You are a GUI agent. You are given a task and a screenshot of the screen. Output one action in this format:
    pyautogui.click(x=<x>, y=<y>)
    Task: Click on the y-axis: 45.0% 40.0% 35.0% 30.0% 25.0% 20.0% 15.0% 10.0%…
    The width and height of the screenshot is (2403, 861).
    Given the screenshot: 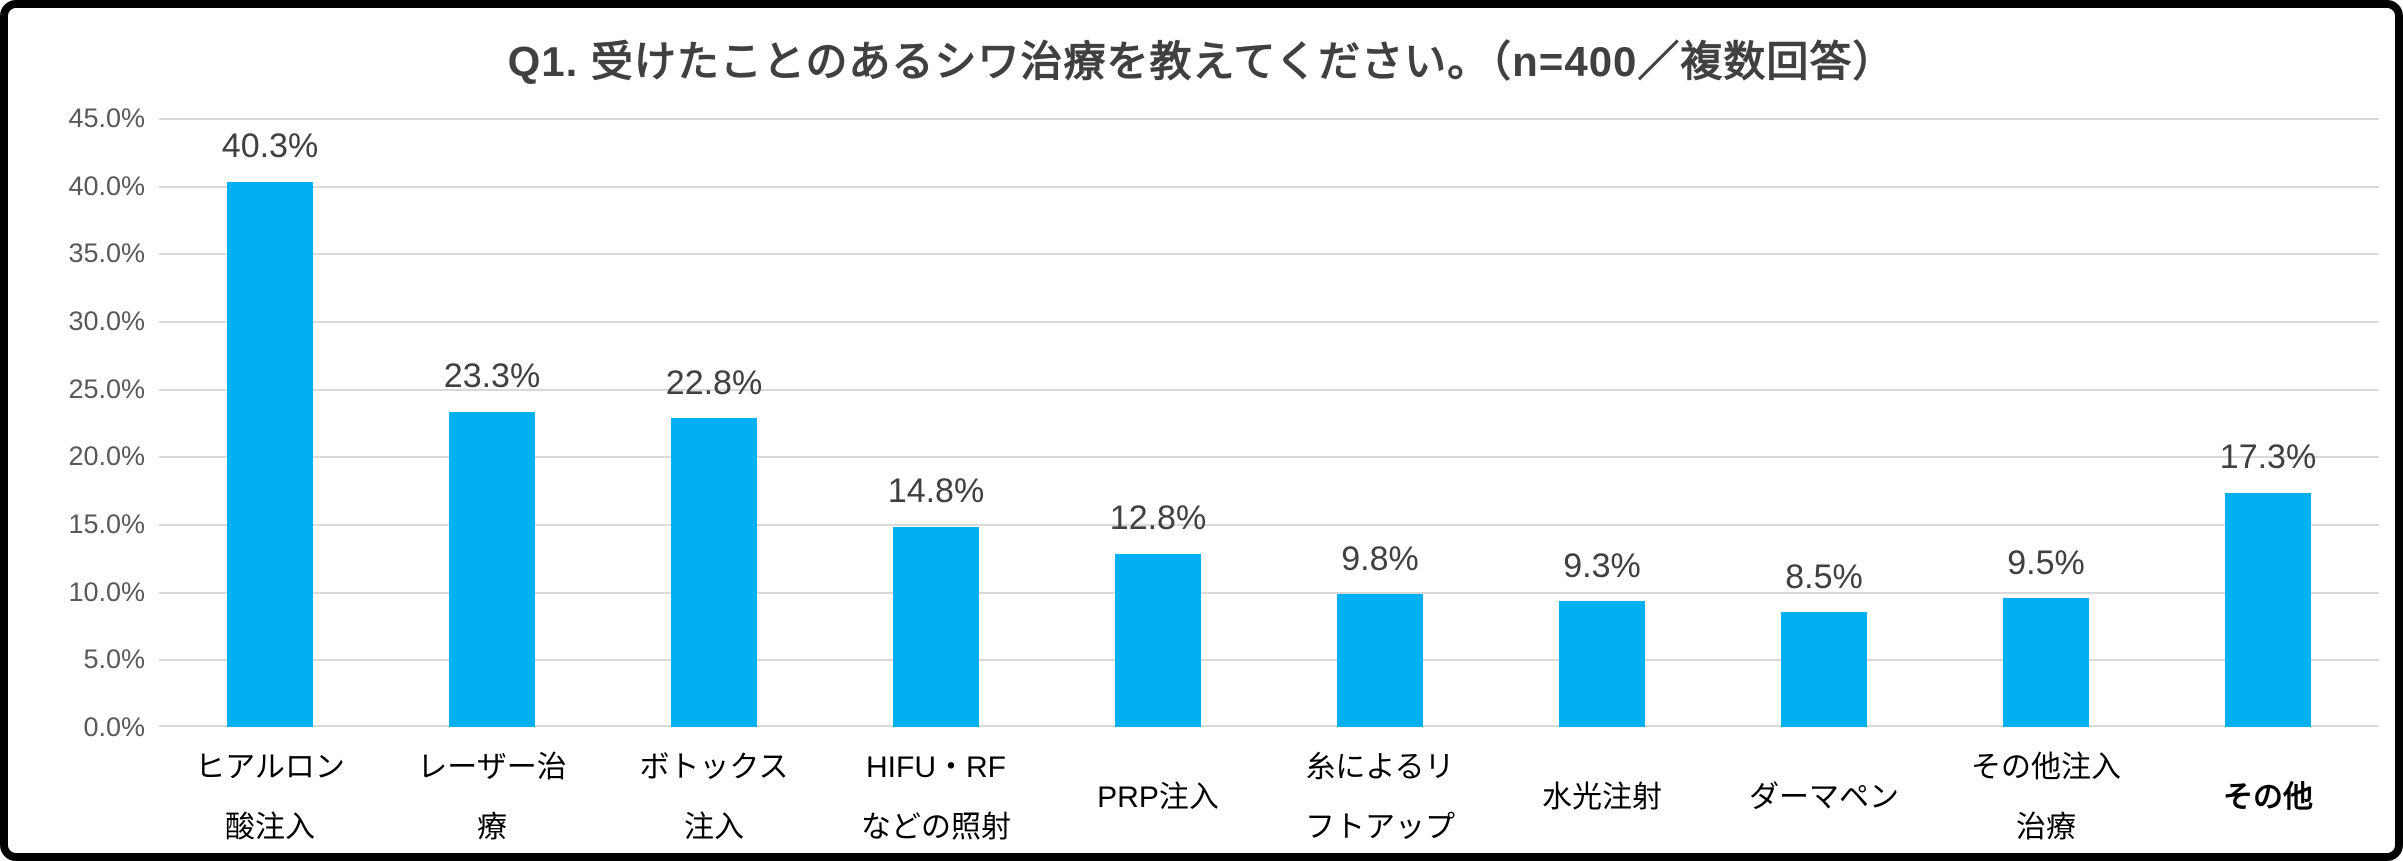 What is the action you would take?
    pyautogui.click(x=81, y=422)
    